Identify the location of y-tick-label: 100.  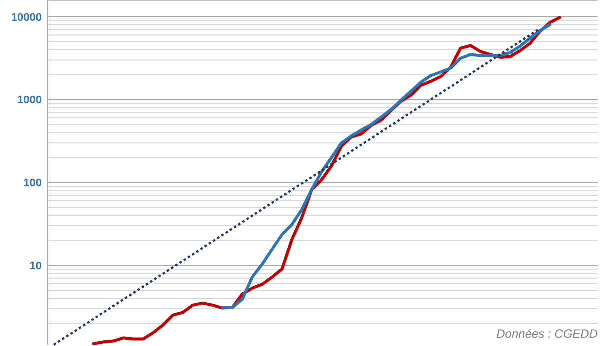
(33, 184).